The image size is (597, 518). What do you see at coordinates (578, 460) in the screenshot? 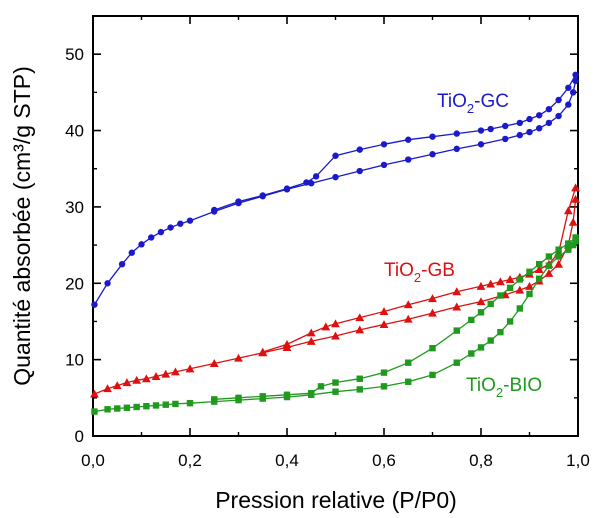
I see `x-tick-label: 1,0` at bounding box center [578, 460].